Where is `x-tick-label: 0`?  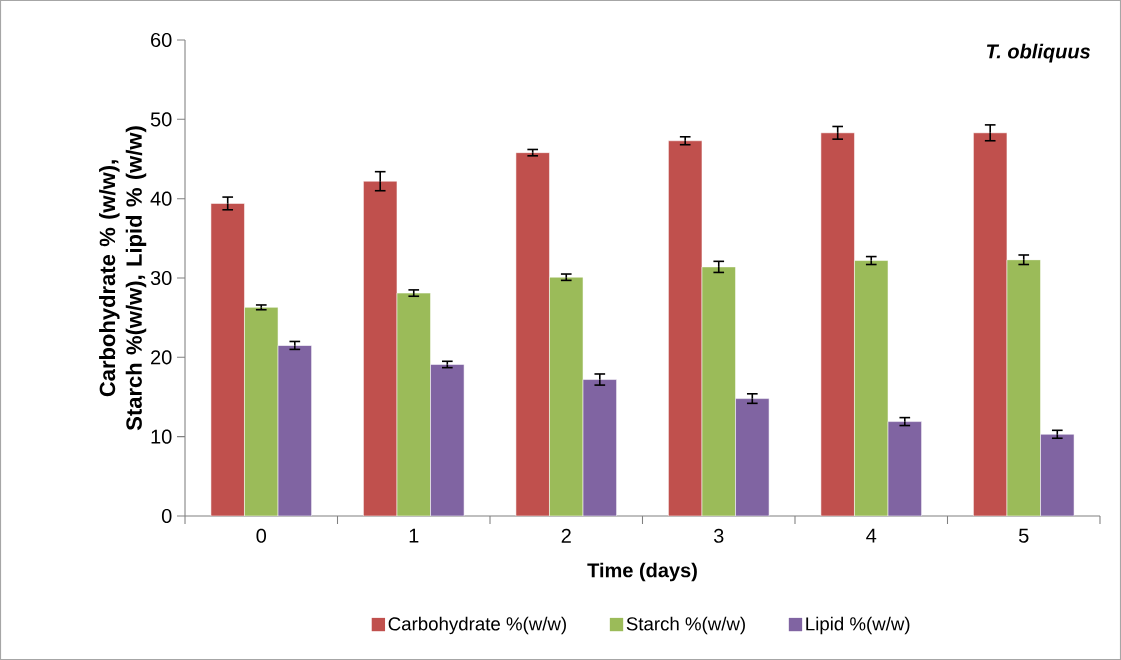 x-tick-label: 0 is located at coordinates (261, 535).